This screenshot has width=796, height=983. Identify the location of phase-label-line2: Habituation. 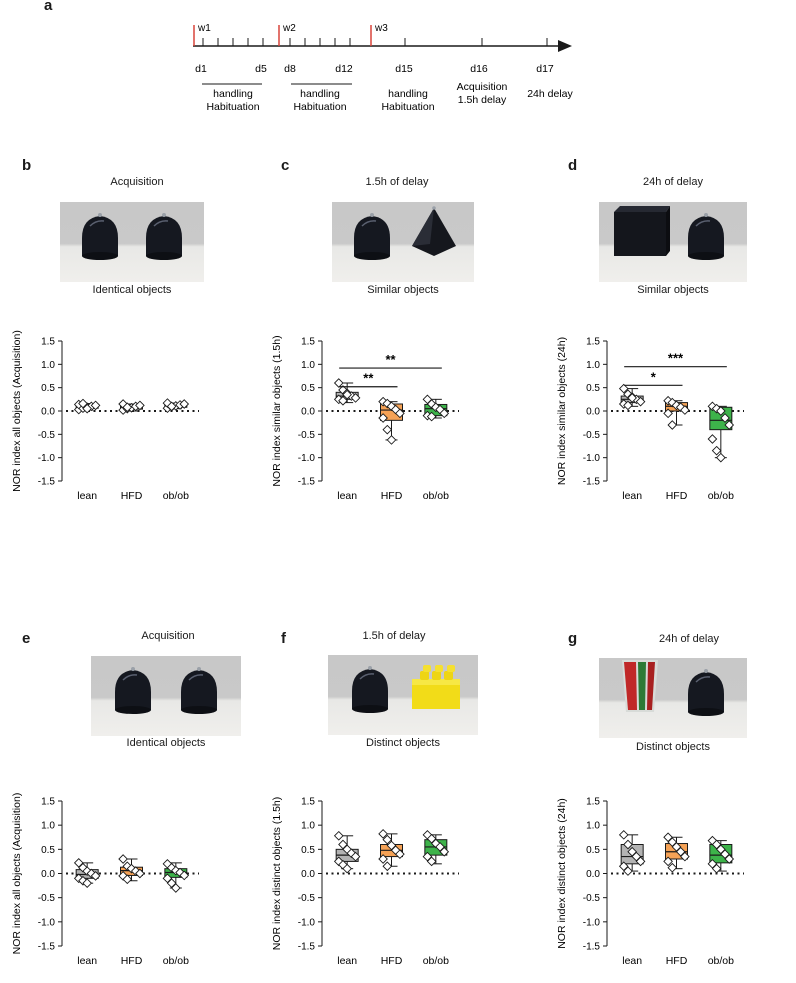
(319, 107).